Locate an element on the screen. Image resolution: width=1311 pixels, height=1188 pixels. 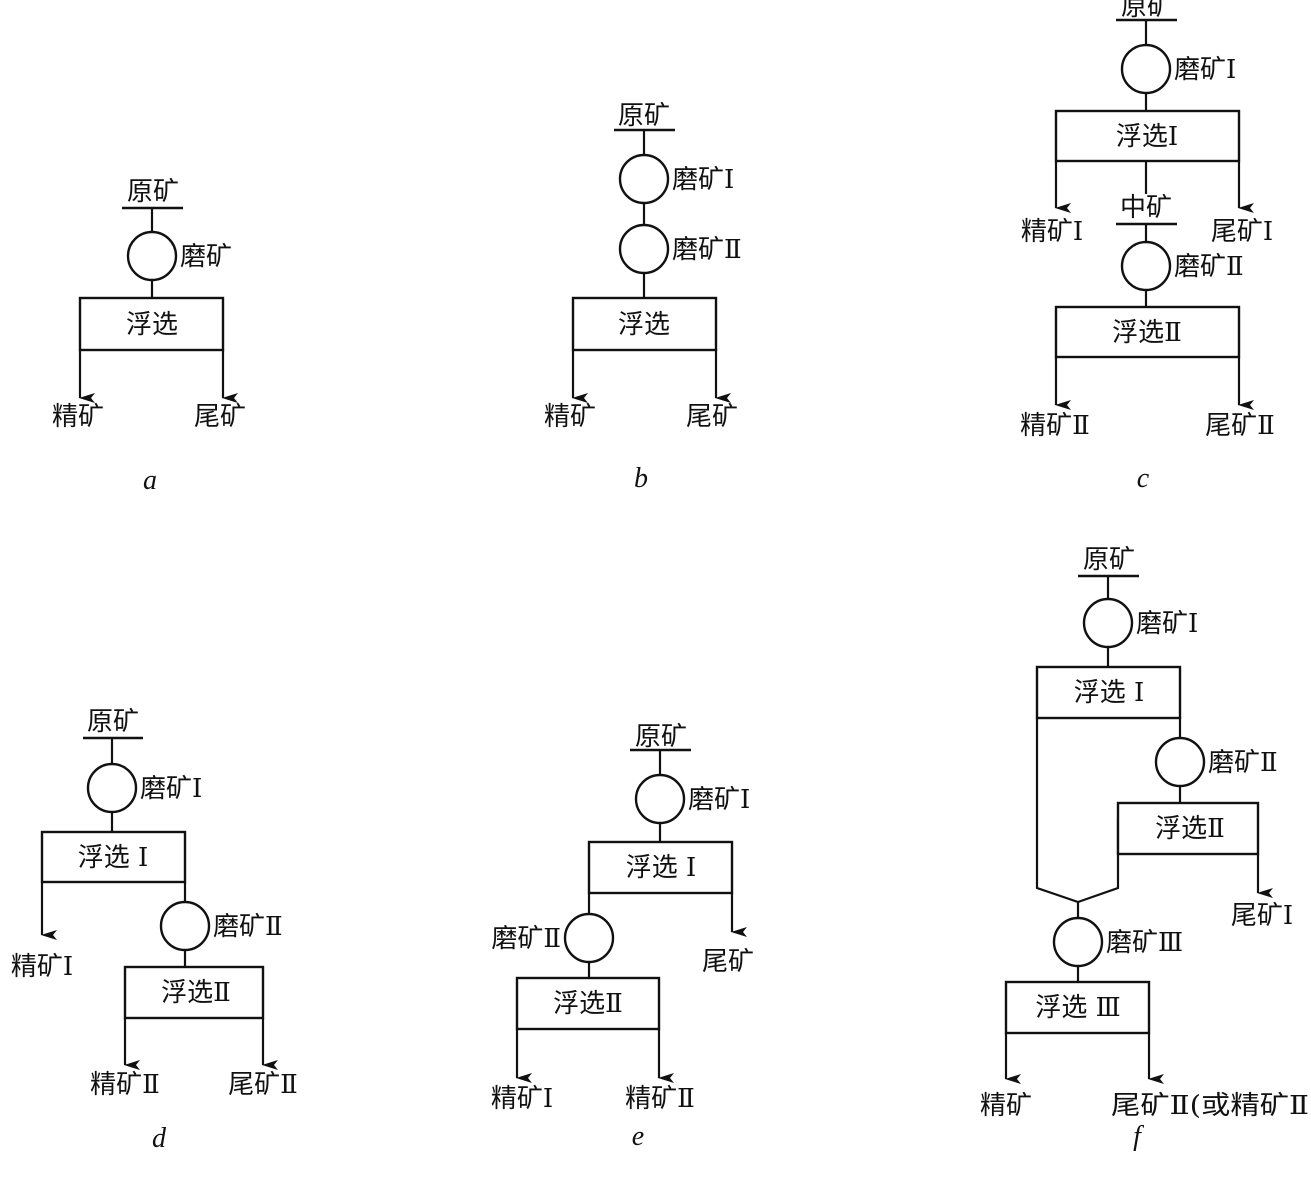
caption-f: f is located at coordinates (1138, 1136).